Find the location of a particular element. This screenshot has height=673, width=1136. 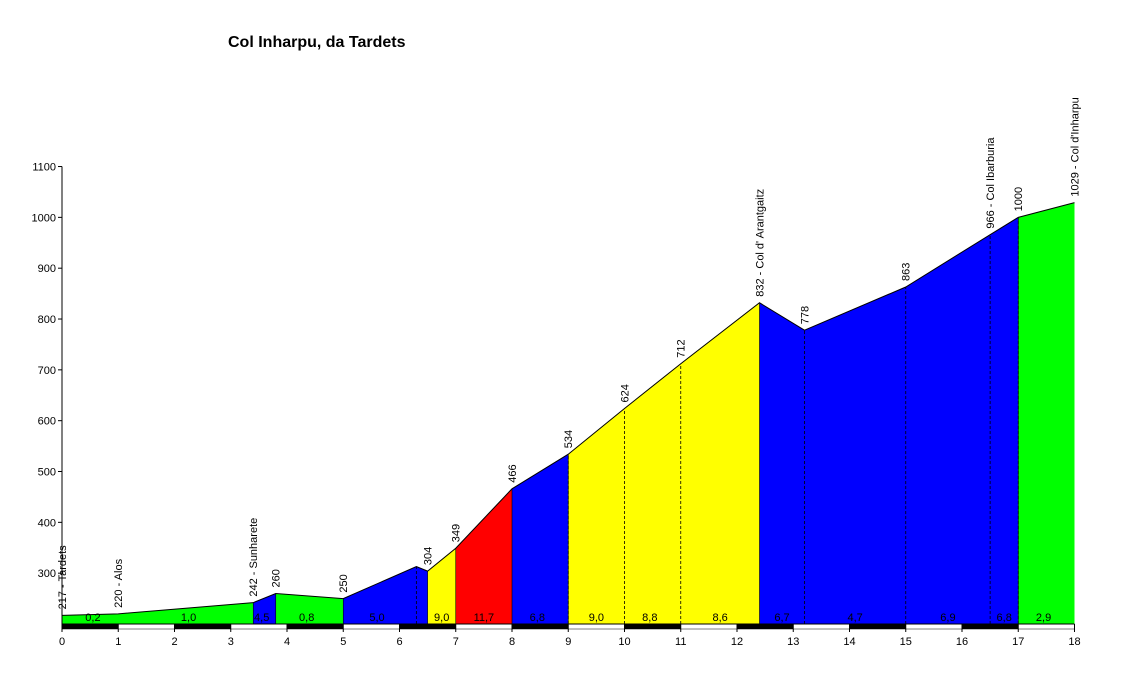

x-tick-label-1: 1 is located at coordinates (118, 642).